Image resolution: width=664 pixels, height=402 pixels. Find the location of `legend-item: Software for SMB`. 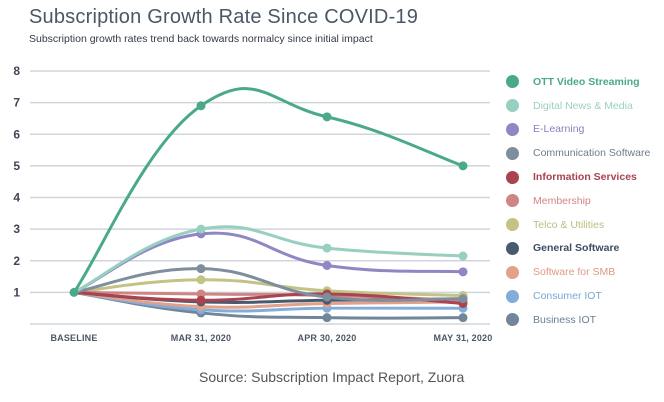

legend-item: Software for SMB is located at coordinates (578, 272).